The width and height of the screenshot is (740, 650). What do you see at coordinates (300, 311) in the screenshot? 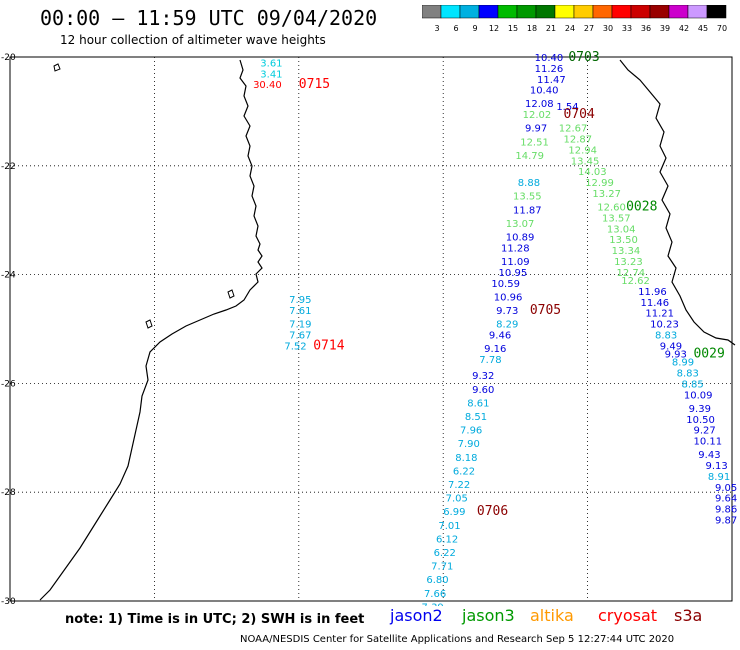
I see `wave-height-label: 7.61` at bounding box center [300, 311].